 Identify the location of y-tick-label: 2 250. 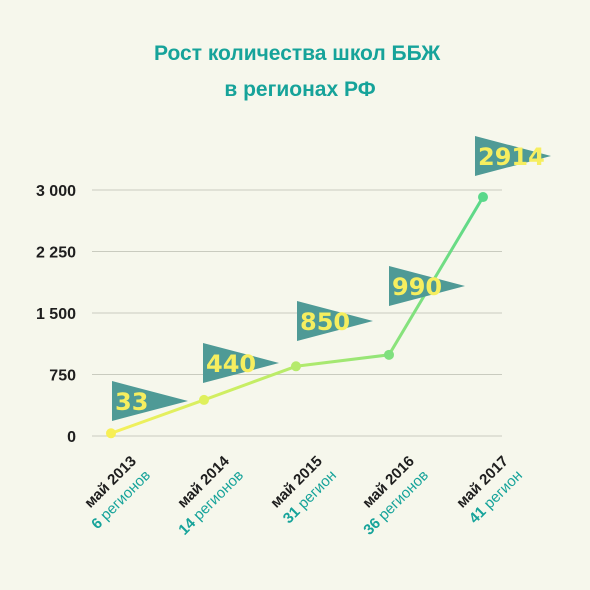
(56, 253).